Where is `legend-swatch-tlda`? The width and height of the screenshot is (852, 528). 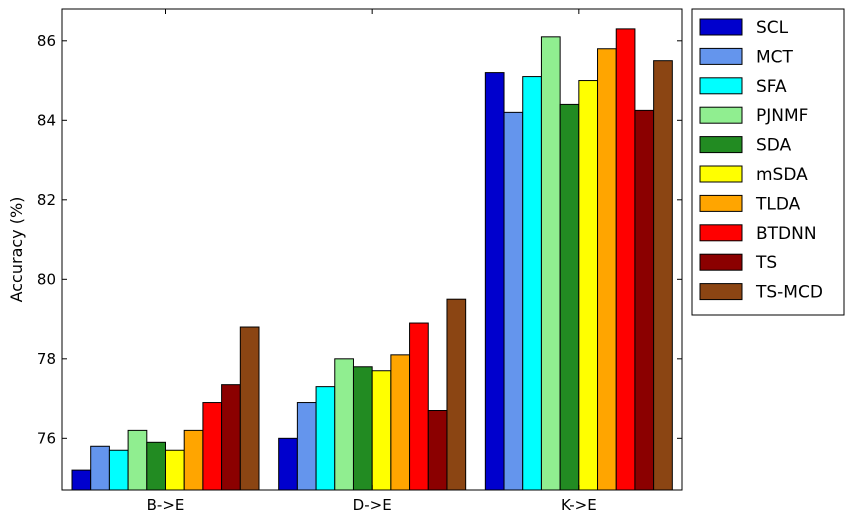 legend-swatch-tlda is located at coordinates (721, 203).